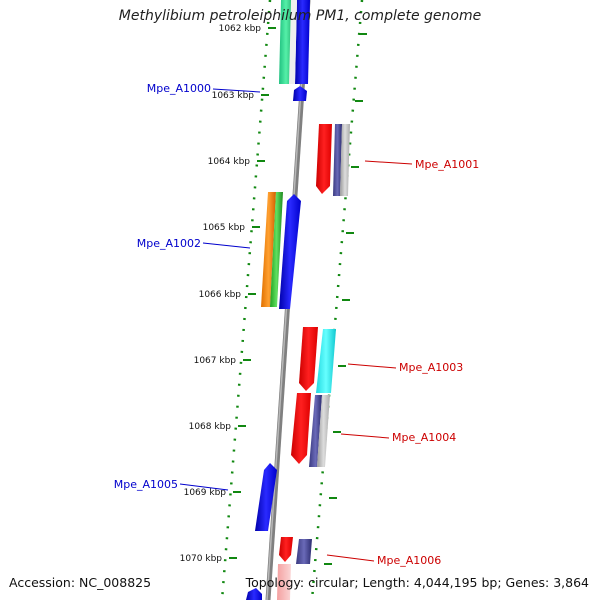  Describe the element at coordinates (447, 164) in the screenshot. I see `gene-label: Mpe_A1001` at that location.